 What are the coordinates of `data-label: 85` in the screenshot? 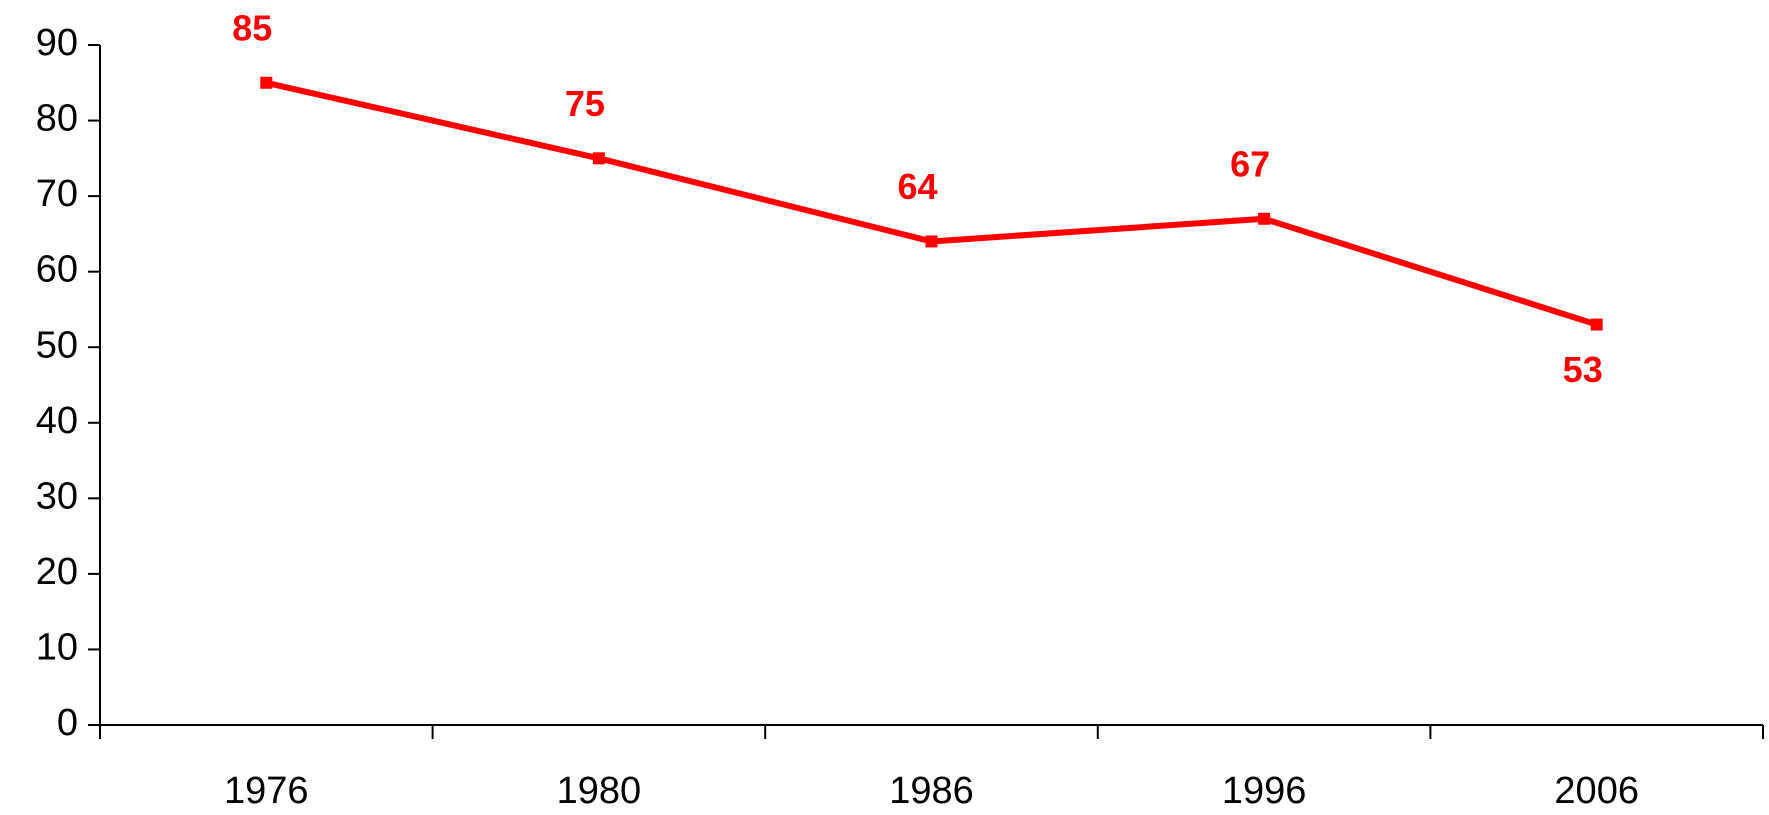 It's located at (252, 27).